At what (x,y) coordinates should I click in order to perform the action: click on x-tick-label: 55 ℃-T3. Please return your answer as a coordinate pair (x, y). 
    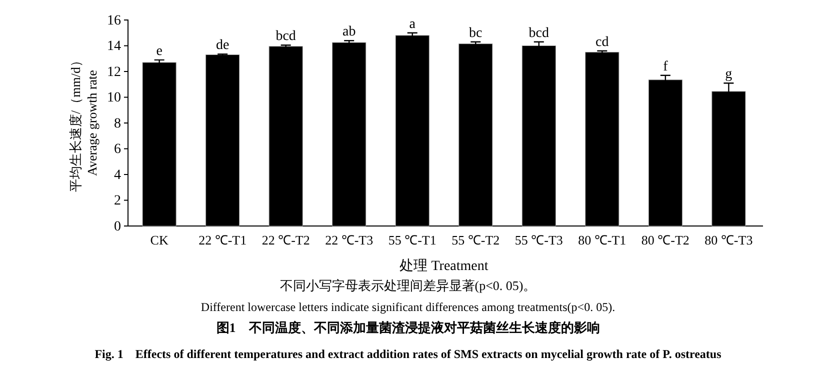
    Looking at the image, I should click on (538, 240).